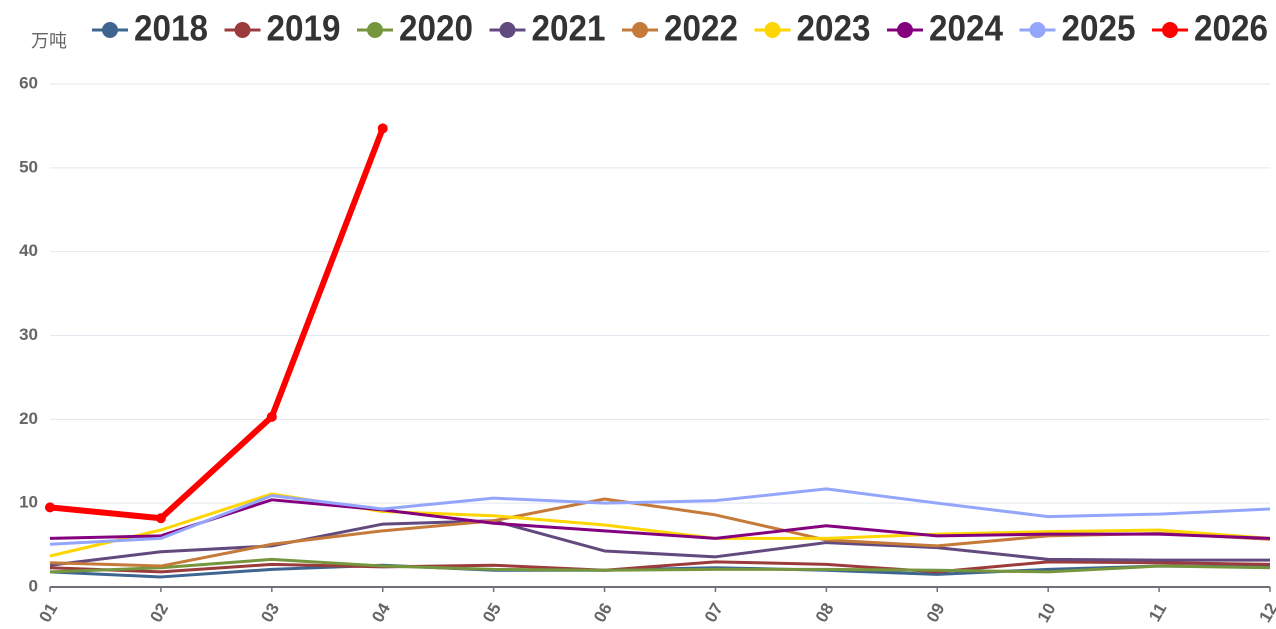 This screenshot has width=1276, height=629. What do you see at coordinates (1231, 28) in the screenshot?
I see `legend-label: 2026` at bounding box center [1231, 28].